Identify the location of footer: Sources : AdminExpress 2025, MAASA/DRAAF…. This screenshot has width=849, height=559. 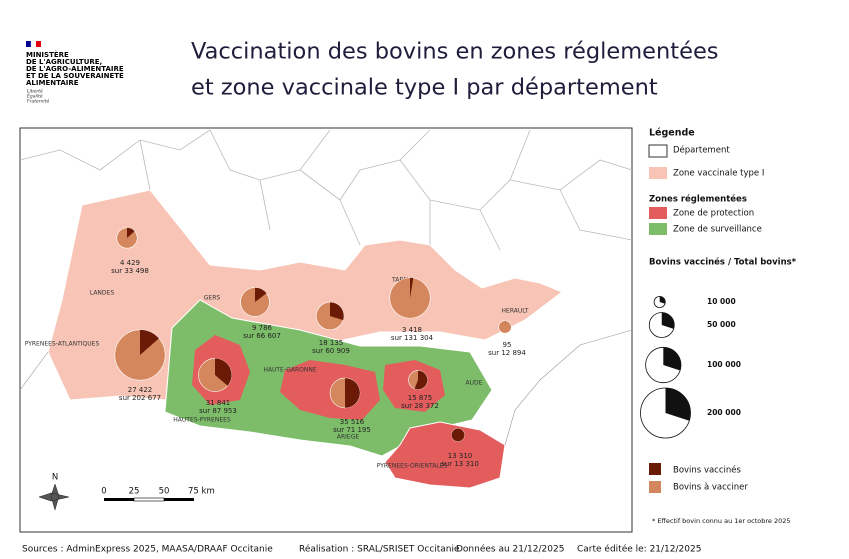
(147, 550).